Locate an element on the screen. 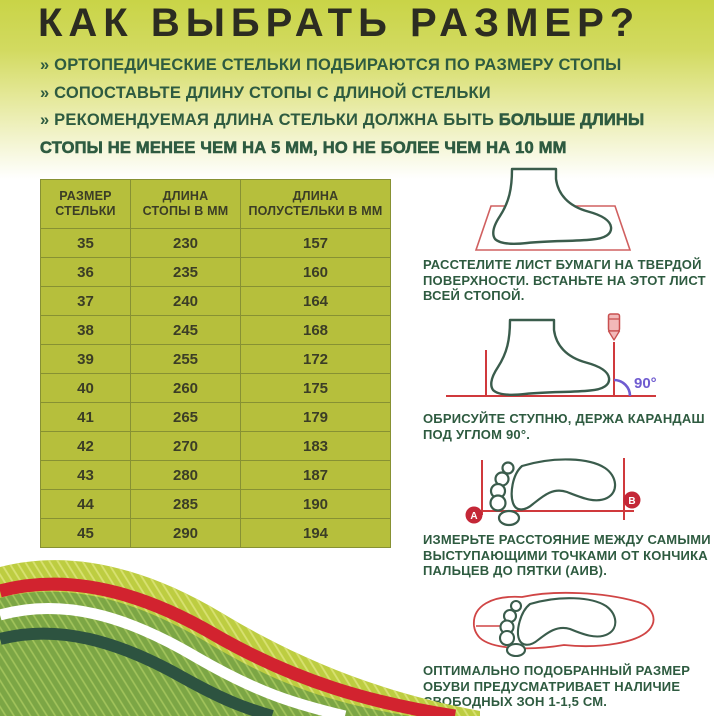 The height and width of the screenshot is (716, 714). size-table-row: 36 235 160 is located at coordinates (215, 272).